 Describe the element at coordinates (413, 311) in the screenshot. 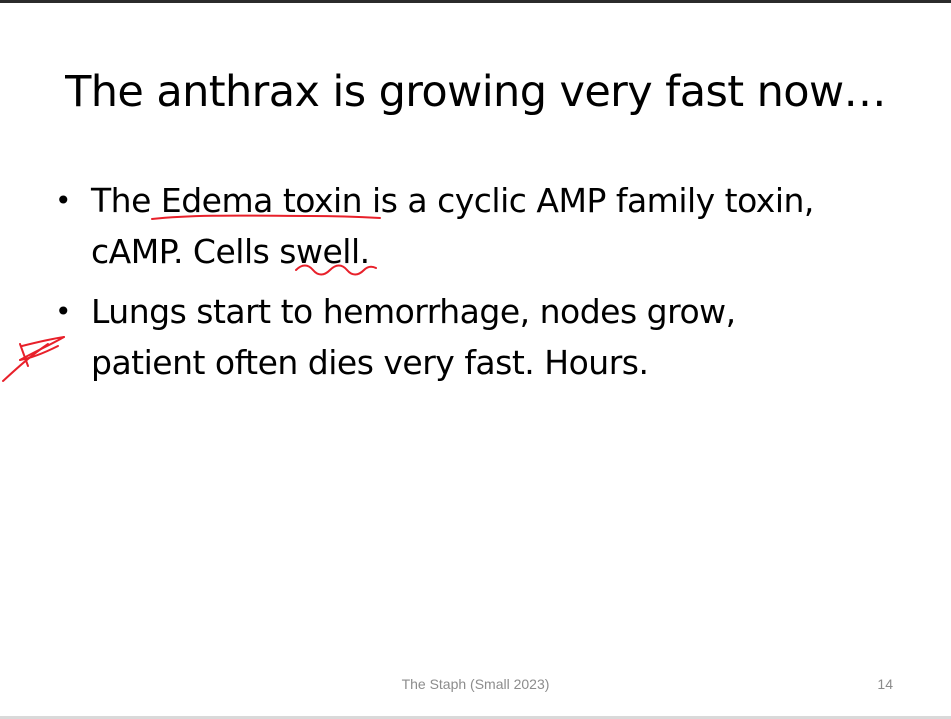

I see `bullet-line: Lungs start to hemorrhage, nodes grow,` at that location.